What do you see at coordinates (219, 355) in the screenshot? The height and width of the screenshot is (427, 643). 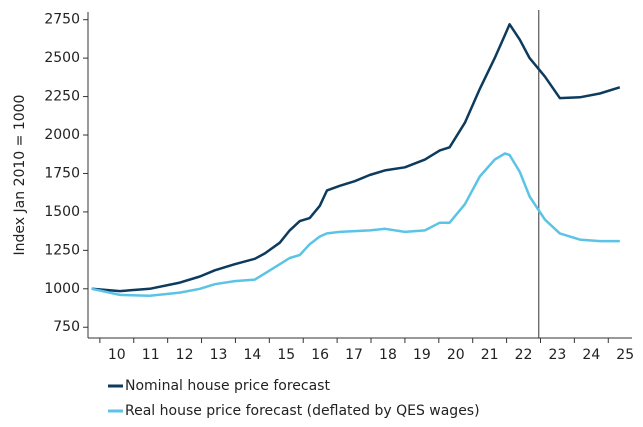 I see `x-tick-label: 13` at bounding box center [219, 355].